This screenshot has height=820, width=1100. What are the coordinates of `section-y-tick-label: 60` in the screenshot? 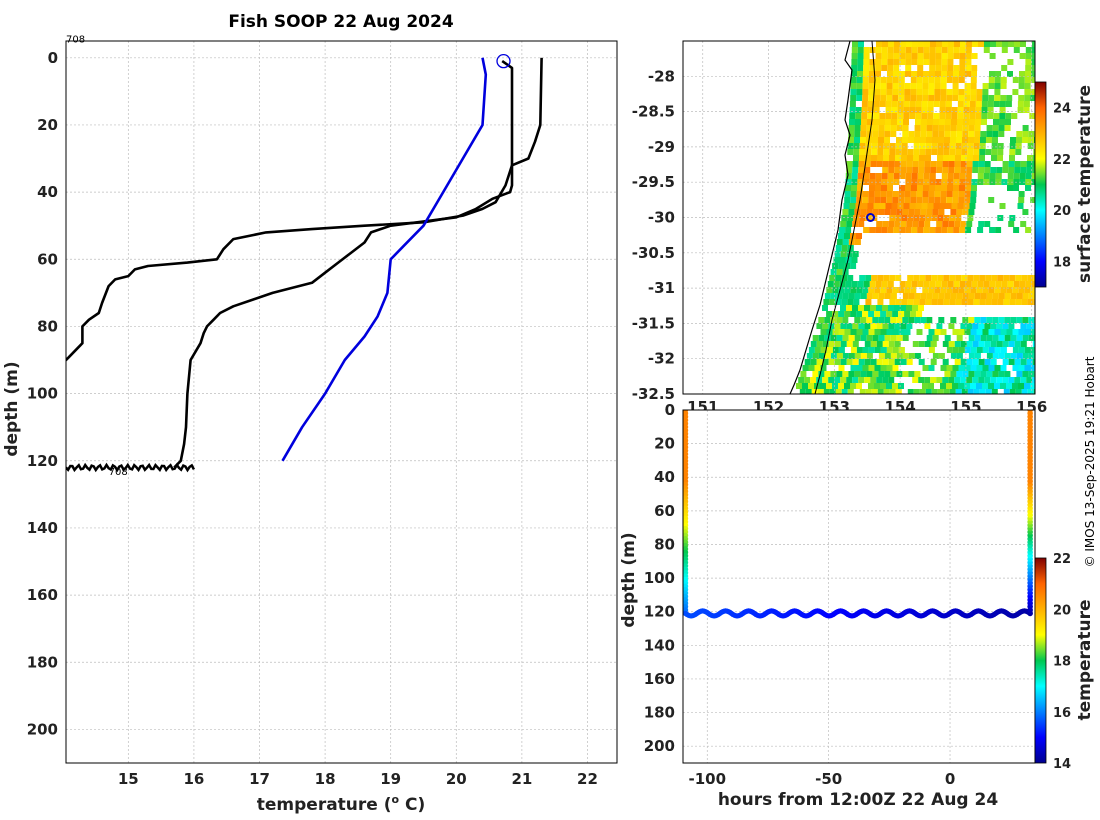 It's located at (664, 511).